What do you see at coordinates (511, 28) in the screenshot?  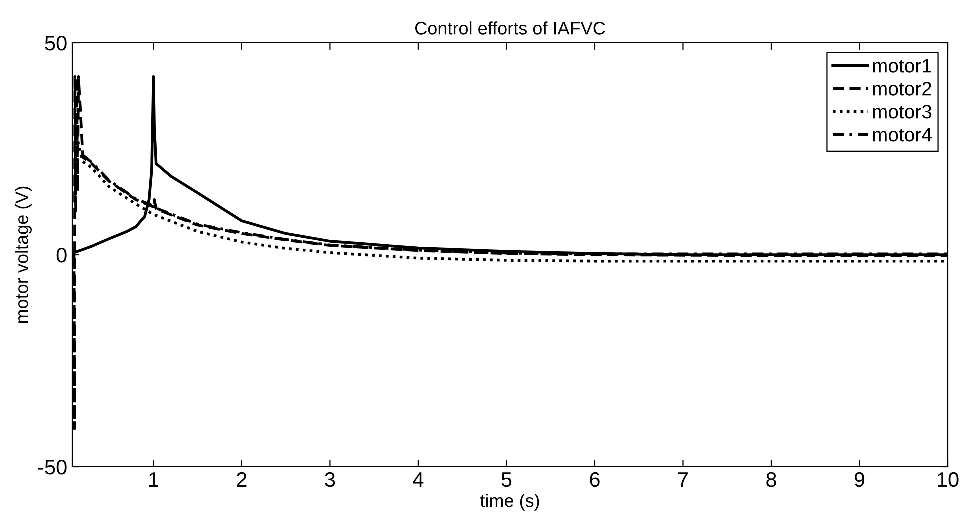 I see `chart-title: Control efforts of IAFVC` at bounding box center [511, 28].